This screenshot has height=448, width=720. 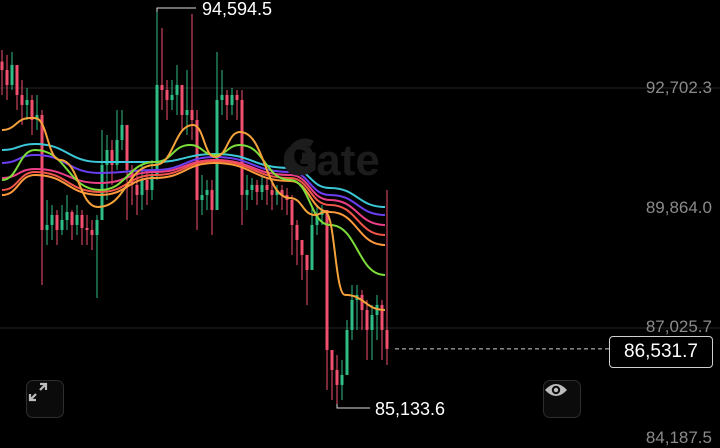 What do you see at coordinates (556, 390) in the screenshot?
I see `eye-icon` at bounding box center [556, 390].